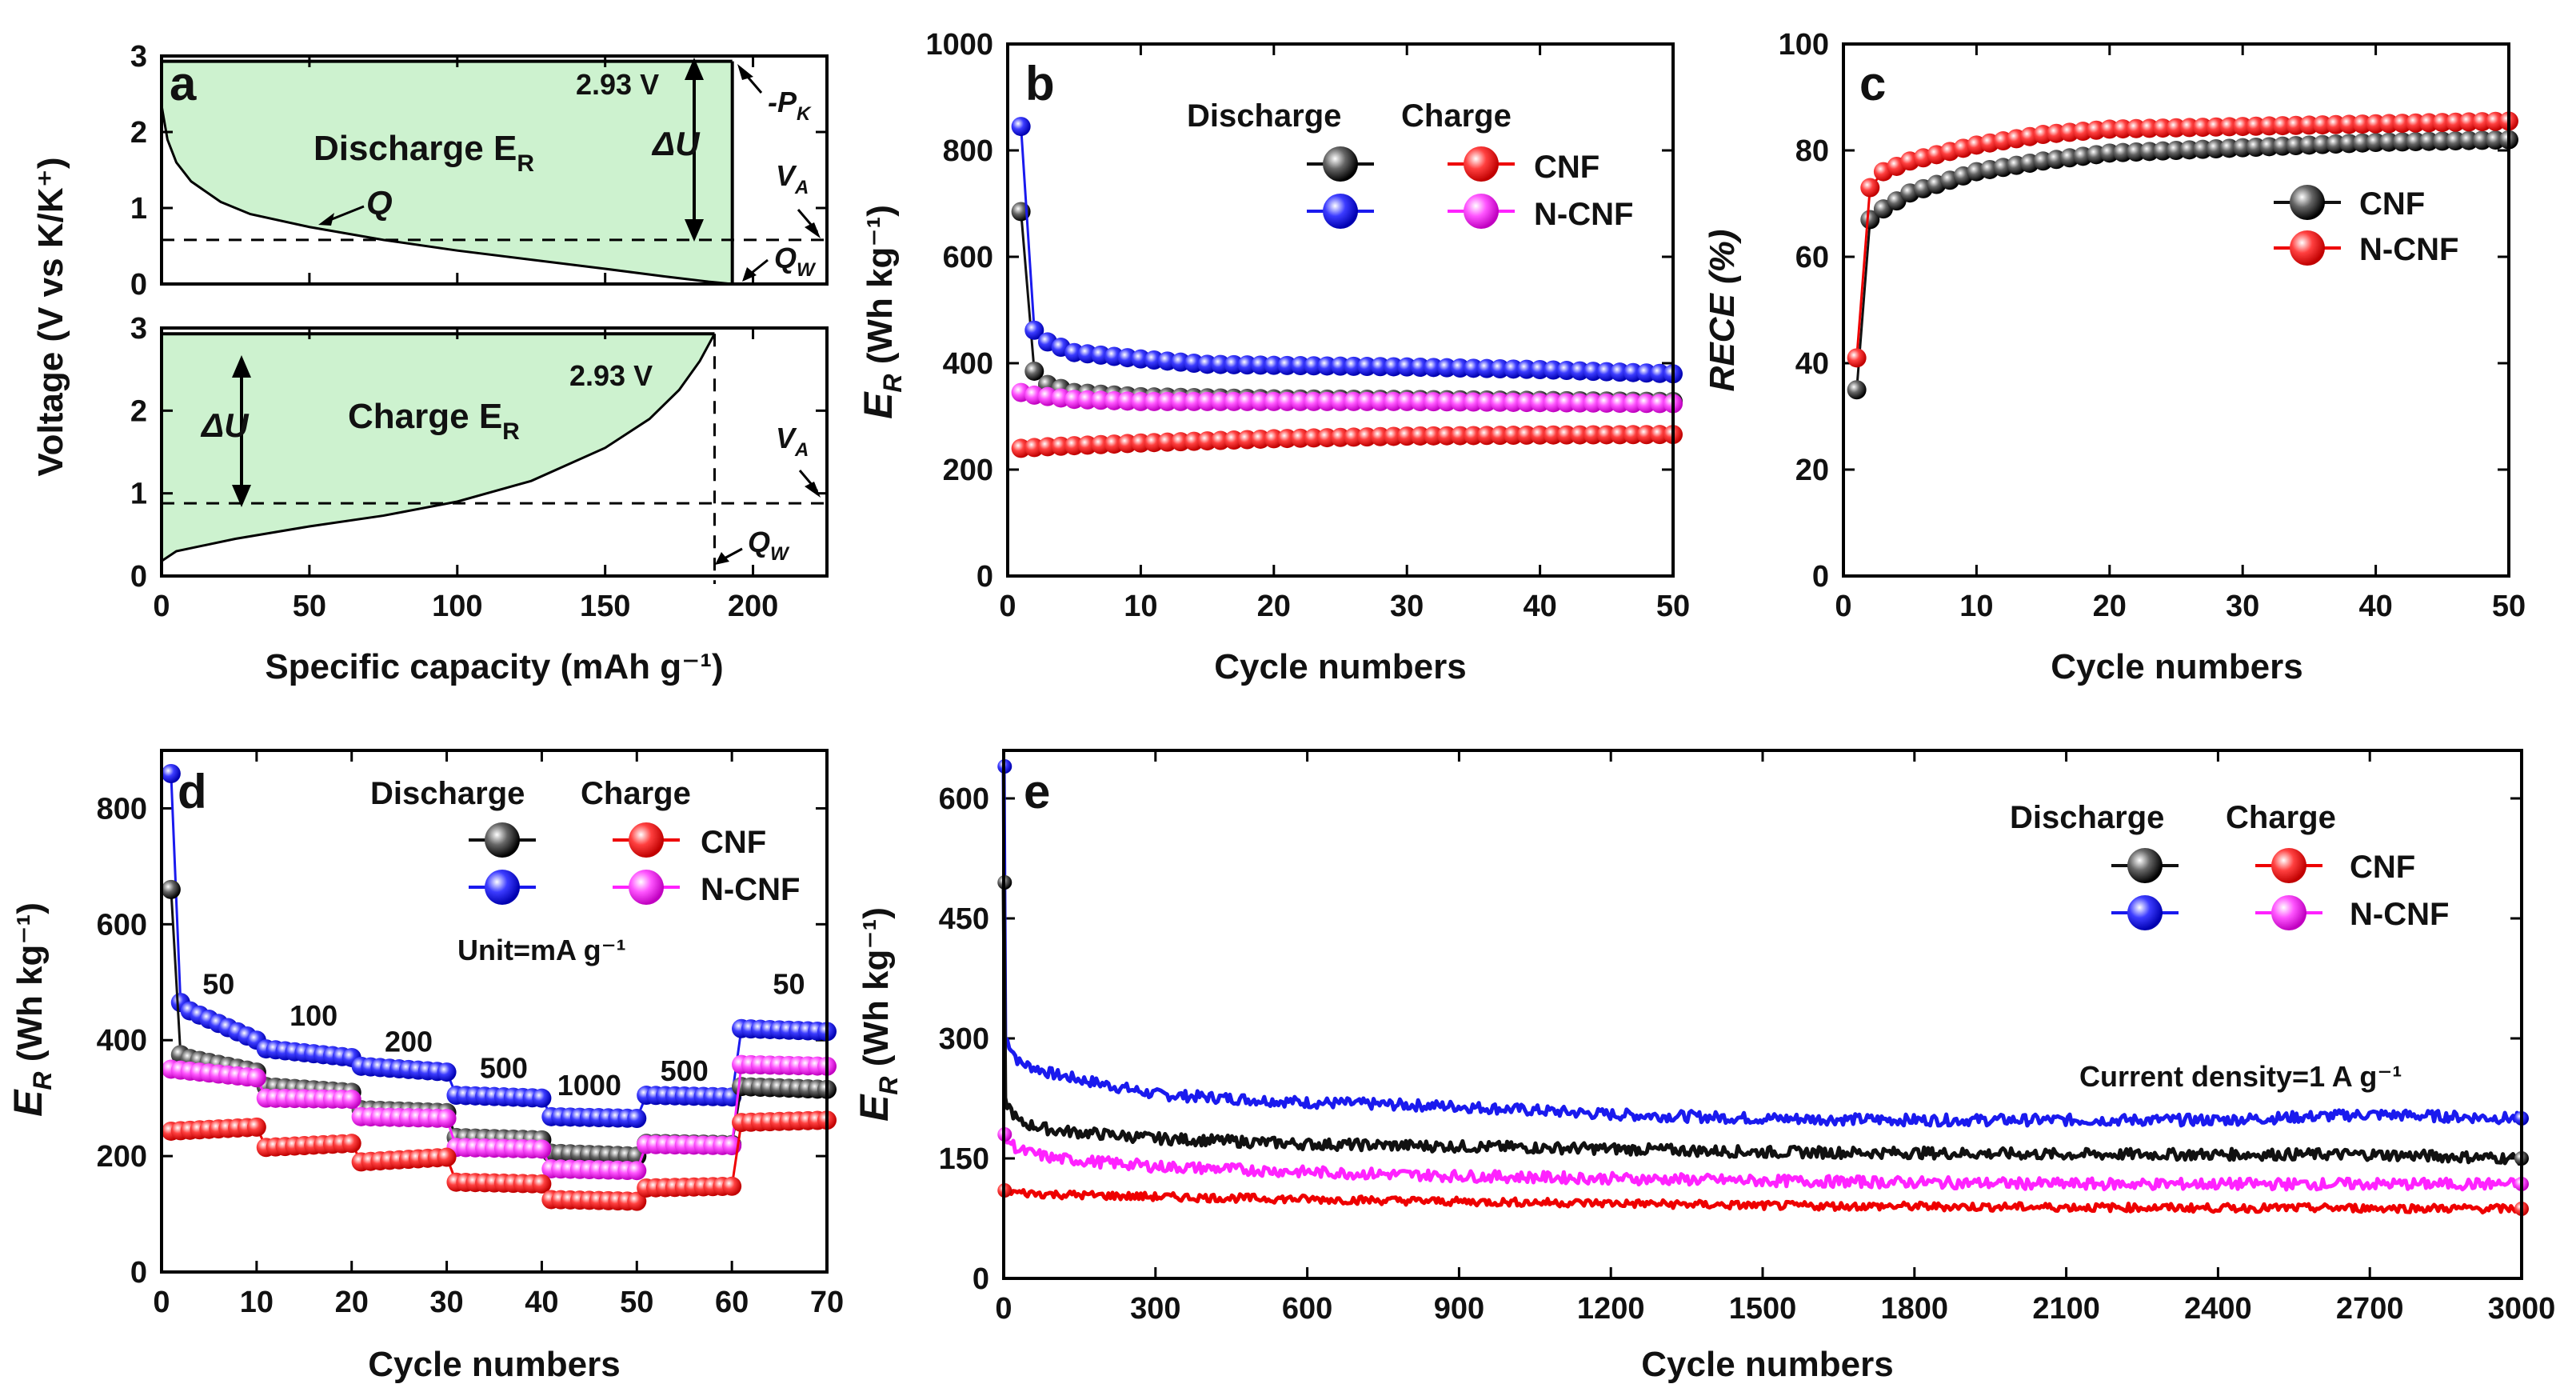 This screenshot has width=2576, height=1400. Describe the element at coordinates (241, 366) in the screenshot. I see `delta-u-arrowhead-up-charge` at that location.